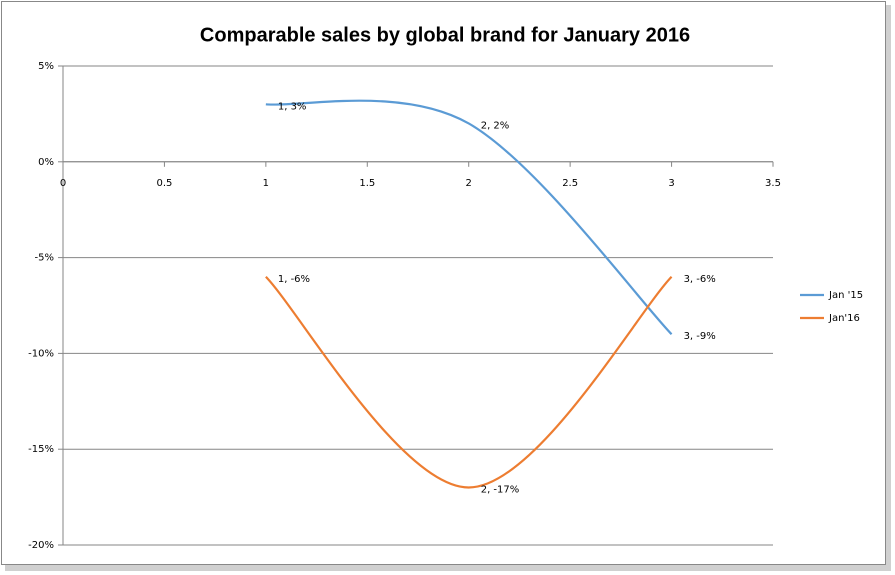 Image resolution: width=895 pixels, height=575 pixels. Describe the element at coordinates (773, 183) in the screenshot. I see `x-tick-label: 3.5` at that location.